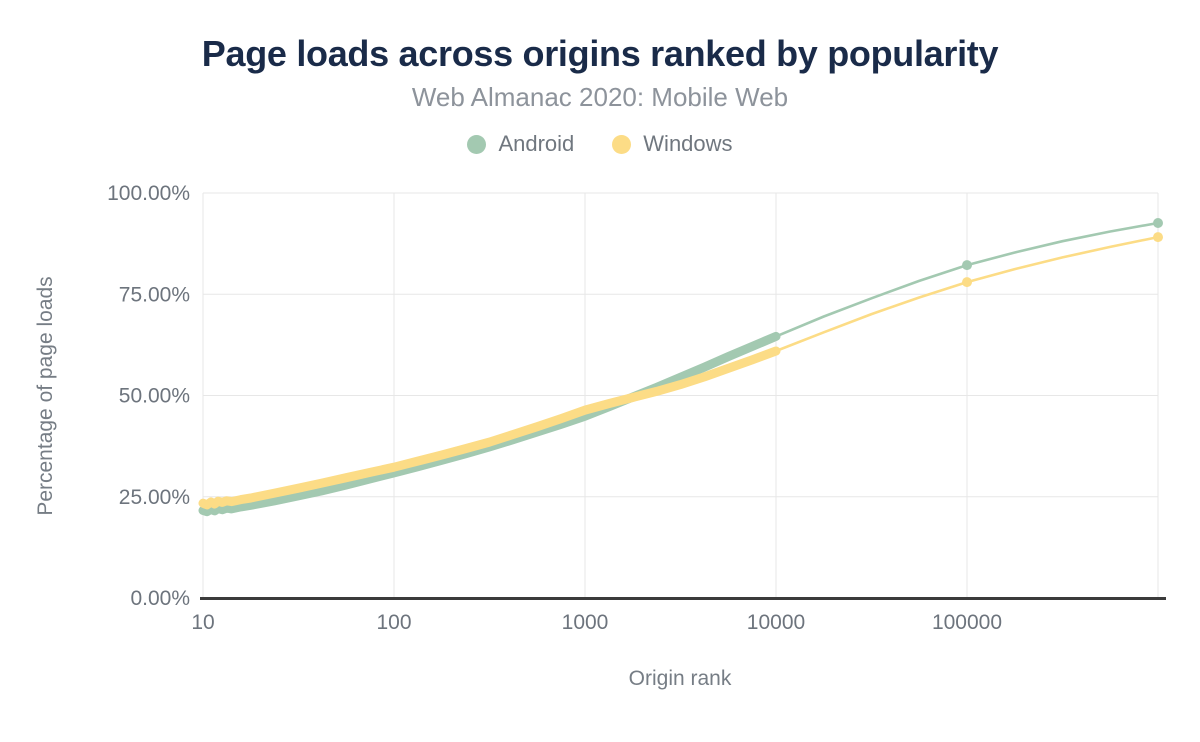 The image size is (1200, 742). What do you see at coordinates (1062, 253) in the screenshot?
I see `marker-layer` at bounding box center [1062, 253].